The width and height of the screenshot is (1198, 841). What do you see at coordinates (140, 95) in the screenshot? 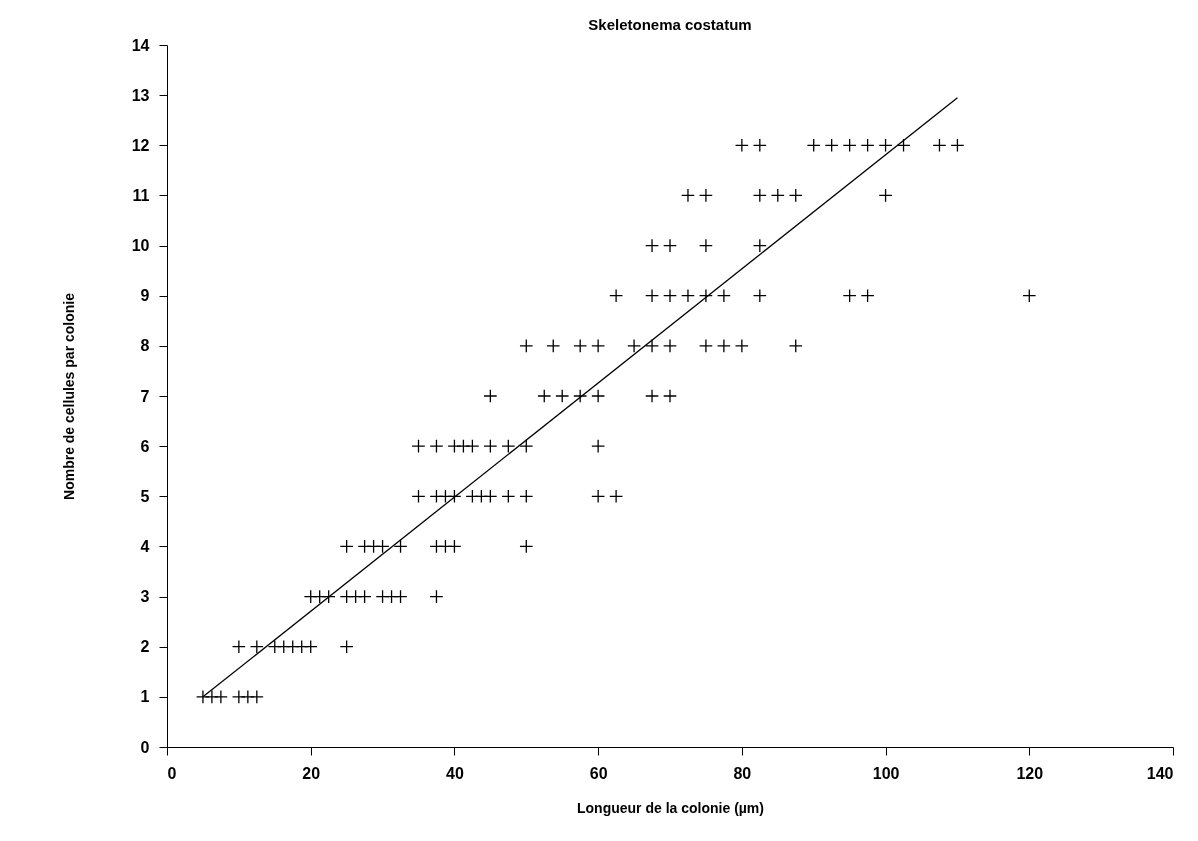
I see `y-tick-label: 13` at bounding box center [140, 95].